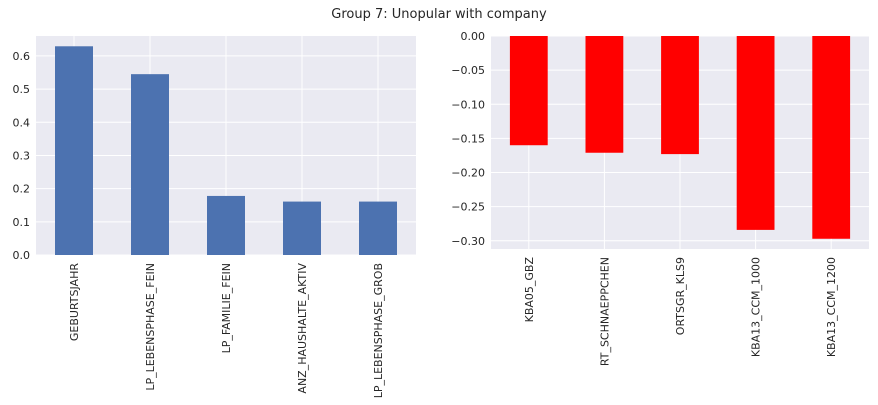 The width and height of the screenshot is (878, 405). I want to click on x-tick-label: ORTSGR_KLS9, so click(680, 296).